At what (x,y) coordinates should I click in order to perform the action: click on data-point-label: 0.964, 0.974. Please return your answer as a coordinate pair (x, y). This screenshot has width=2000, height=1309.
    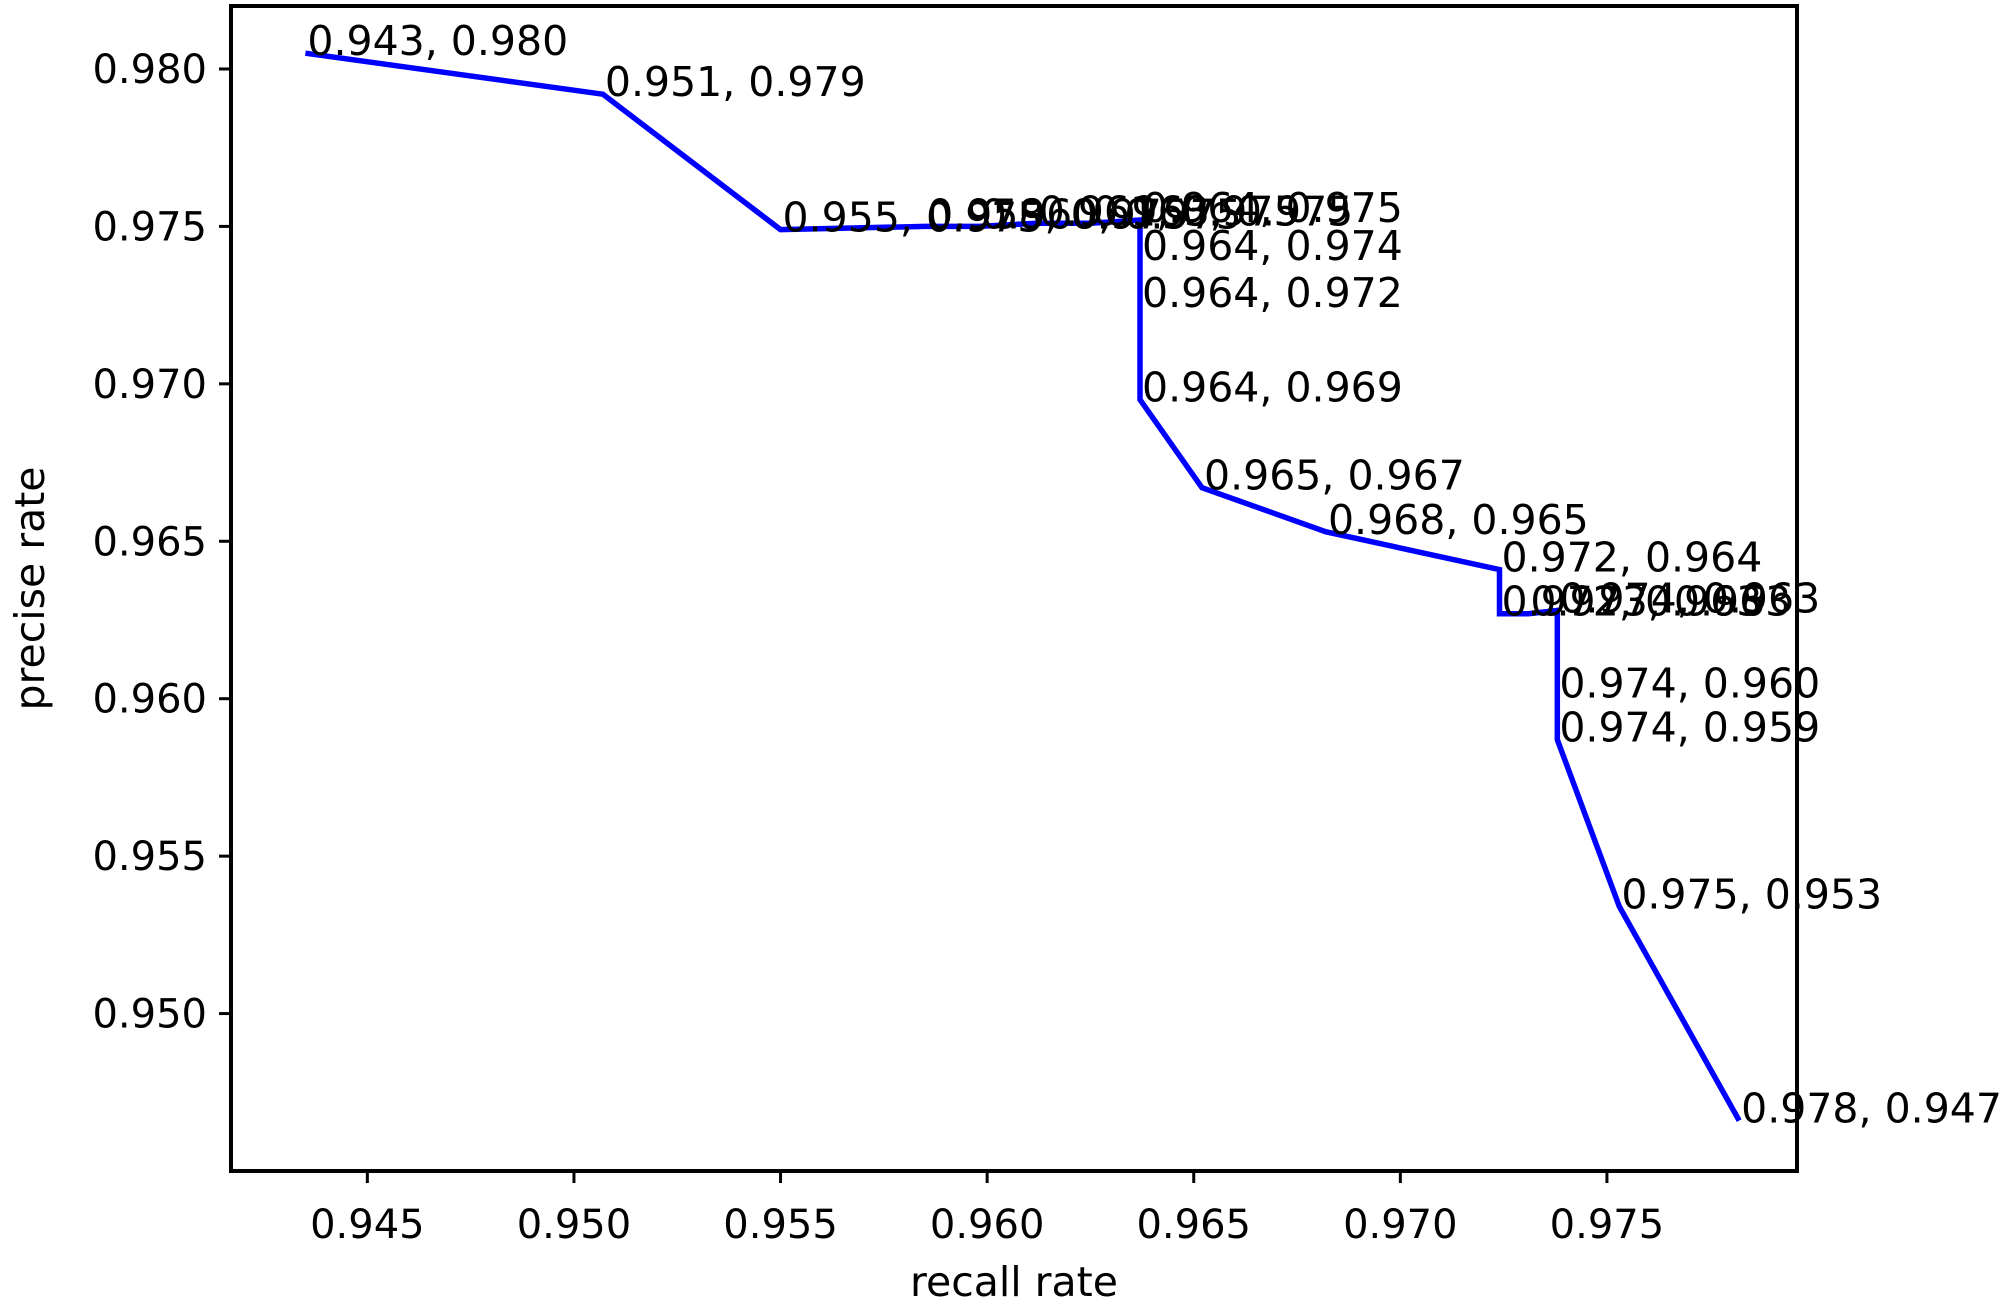
    Looking at the image, I should click on (1272, 246).